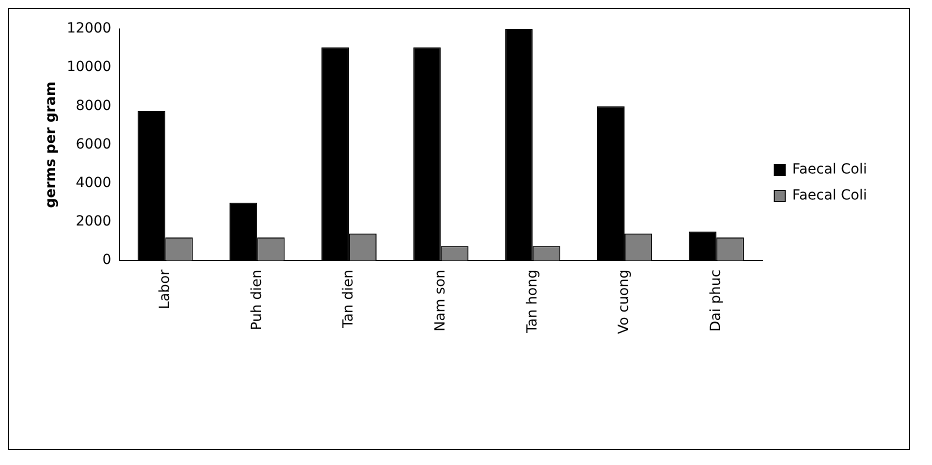 The width and height of the screenshot is (932, 465). Describe the element at coordinates (94, 106) in the screenshot. I see `y-tick-label: 8000` at that location.